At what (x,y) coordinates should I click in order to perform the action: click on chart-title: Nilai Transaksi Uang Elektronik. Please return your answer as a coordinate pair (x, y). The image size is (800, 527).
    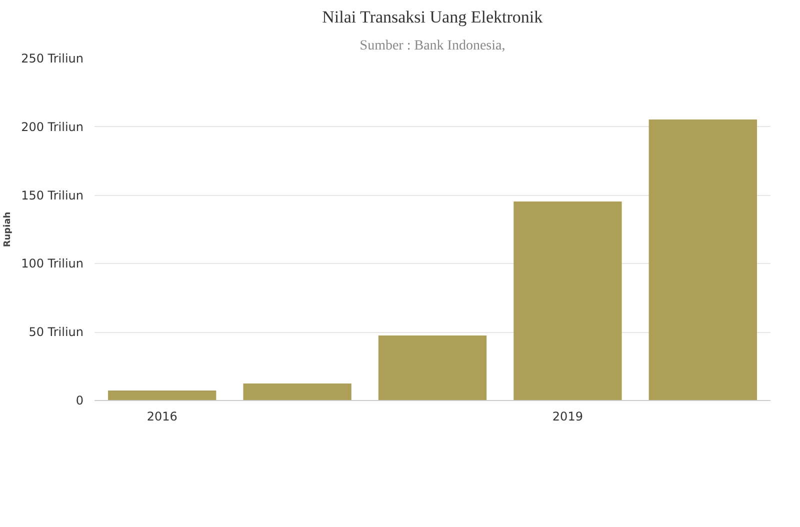
    Looking at the image, I should click on (433, 17).